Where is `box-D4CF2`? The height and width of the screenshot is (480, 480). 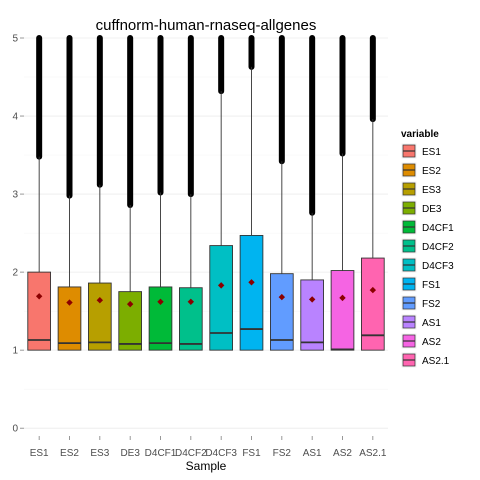 box-D4CF2 is located at coordinates (191, 193).